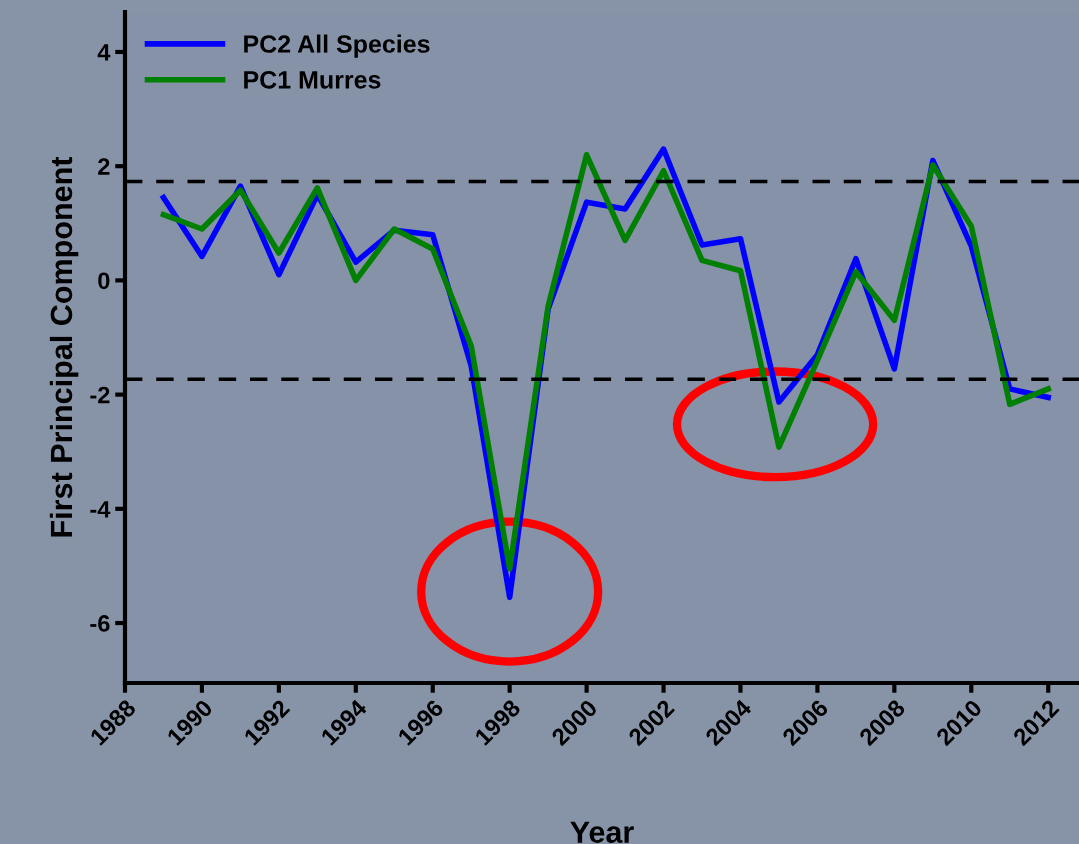 This screenshot has height=844, width=1079. Describe the element at coordinates (312, 79) in the screenshot. I see `legend-label: PC1 Murres` at that location.